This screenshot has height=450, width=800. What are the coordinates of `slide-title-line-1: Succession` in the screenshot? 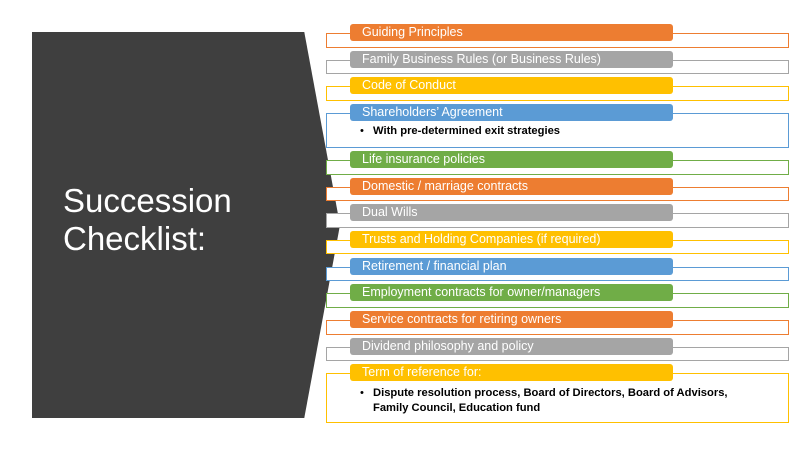 It's located at (147, 200).